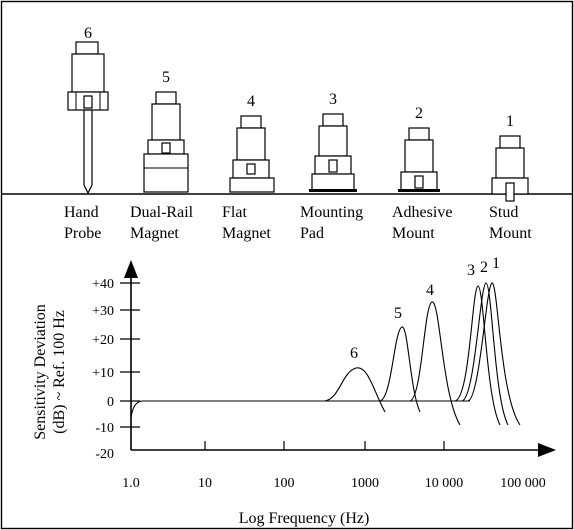 This screenshot has height=530, width=574. What do you see at coordinates (510, 168) in the screenshot?
I see `stud-mount-sensor` at bounding box center [510, 168].